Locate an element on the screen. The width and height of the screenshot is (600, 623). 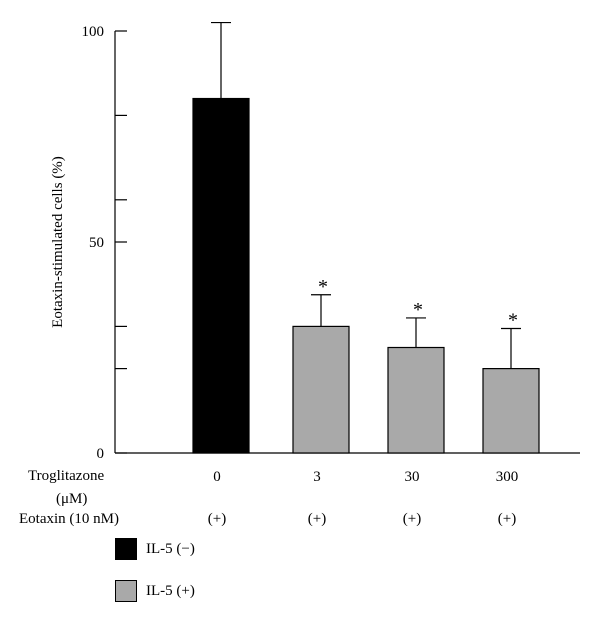
legend-label-il5-positive: IL-5 (+) is located at coordinates (170, 591).